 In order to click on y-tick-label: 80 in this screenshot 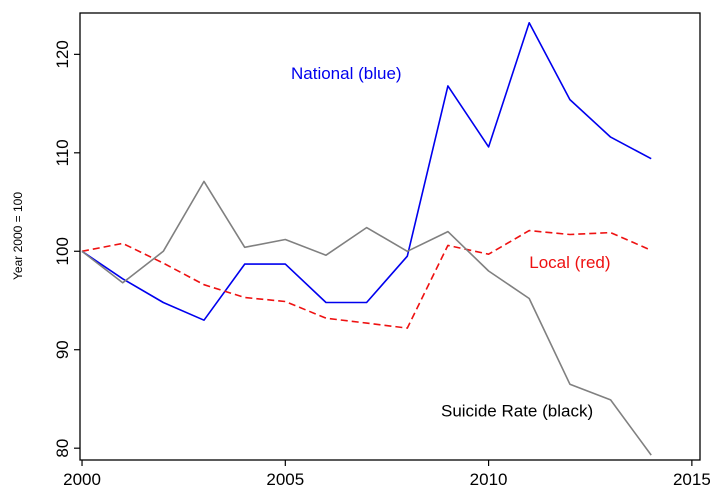, I will do `click(62, 448)`.